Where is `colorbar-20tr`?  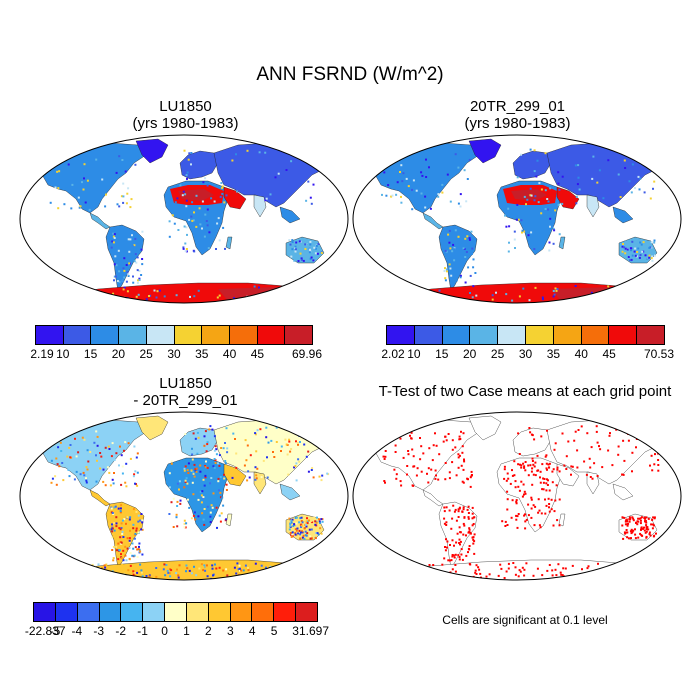
colorbar-20tr is located at coordinates (525, 335).